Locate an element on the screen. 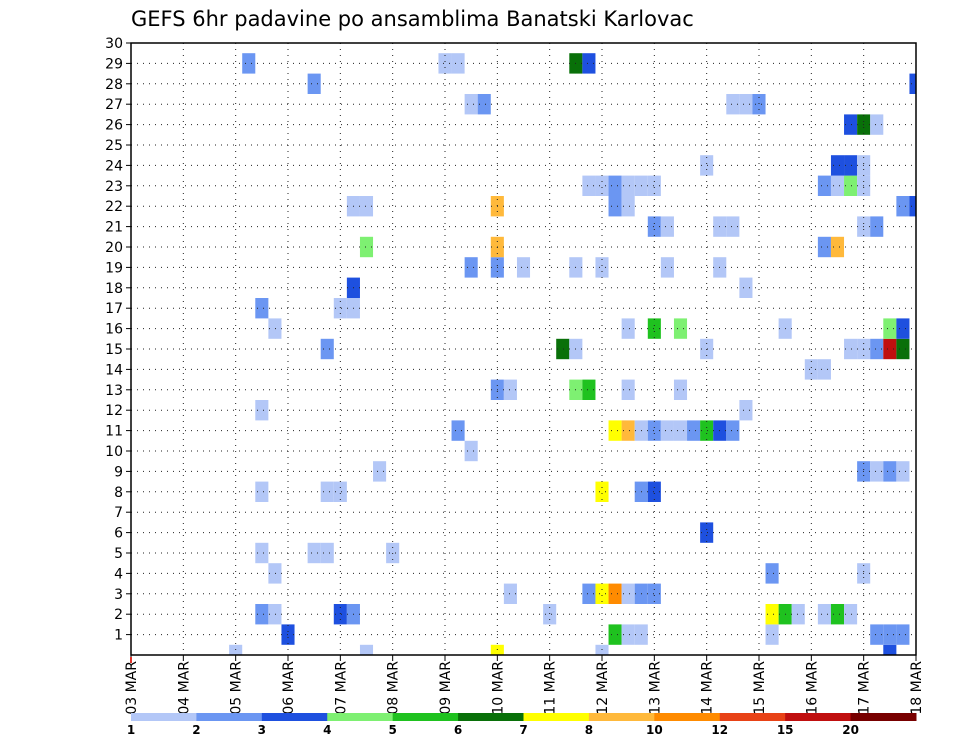  y-tick-label: 29 is located at coordinates (114, 64).